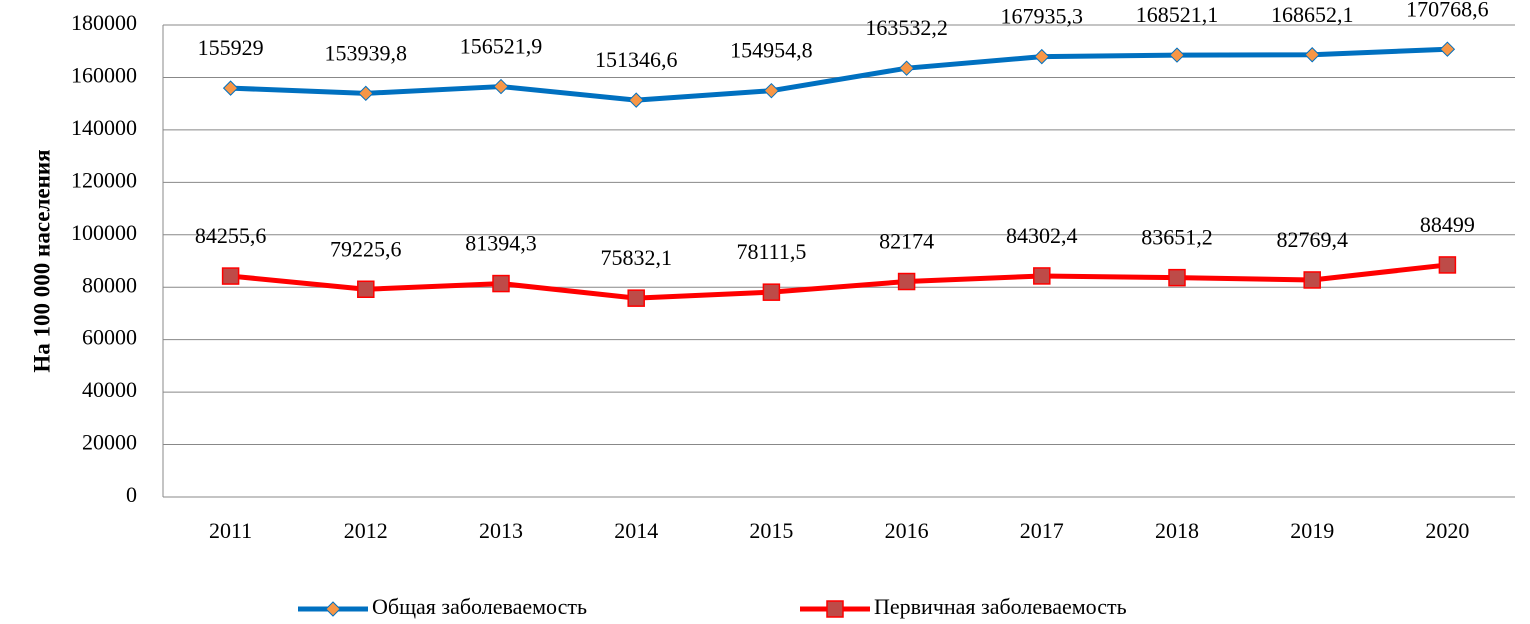 Image resolution: width=1530 pixels, height=624 pixels. What do you see at coordinates (1447, 530) in the screenshot?
I see `x-tick-label: 2020` at bounding box center [1447, 530].